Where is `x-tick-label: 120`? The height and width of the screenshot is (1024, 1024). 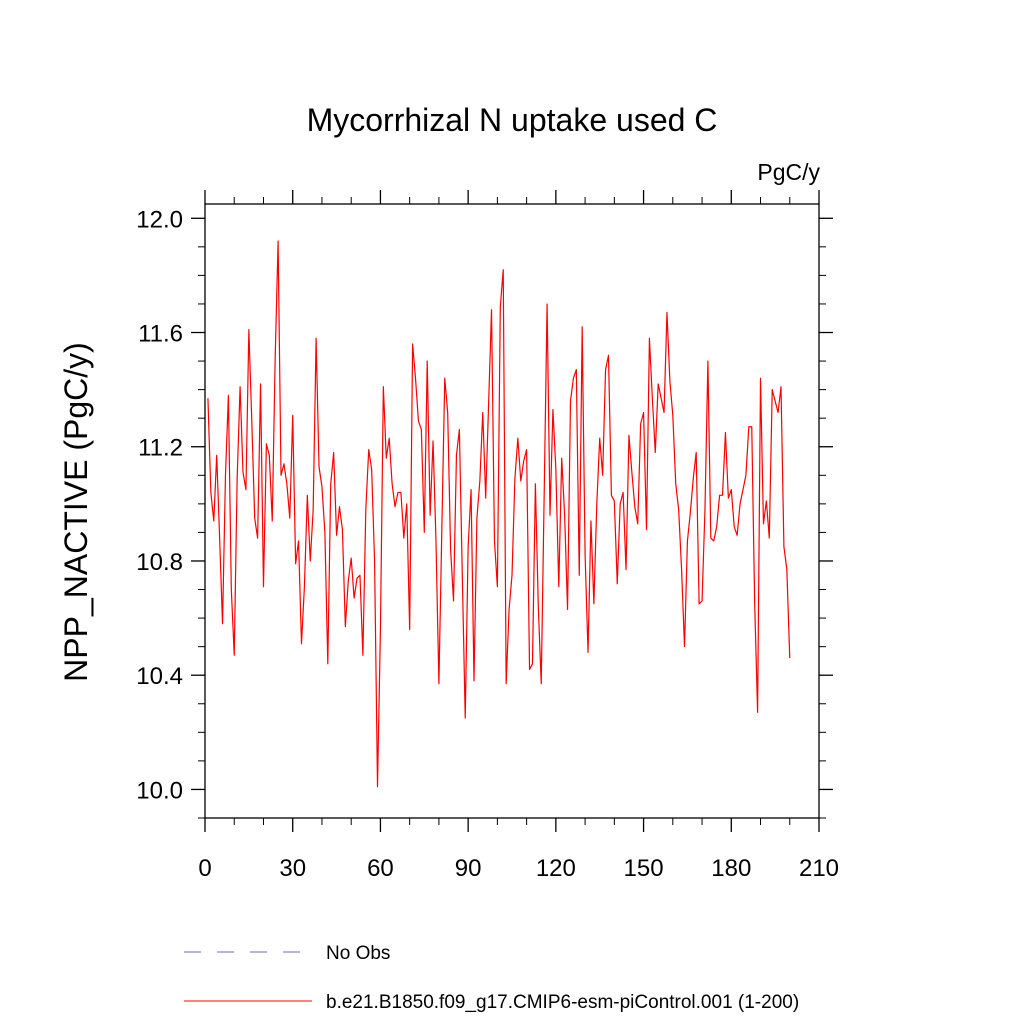 x-tick-label: 120 is located at coordinates (556, 868).